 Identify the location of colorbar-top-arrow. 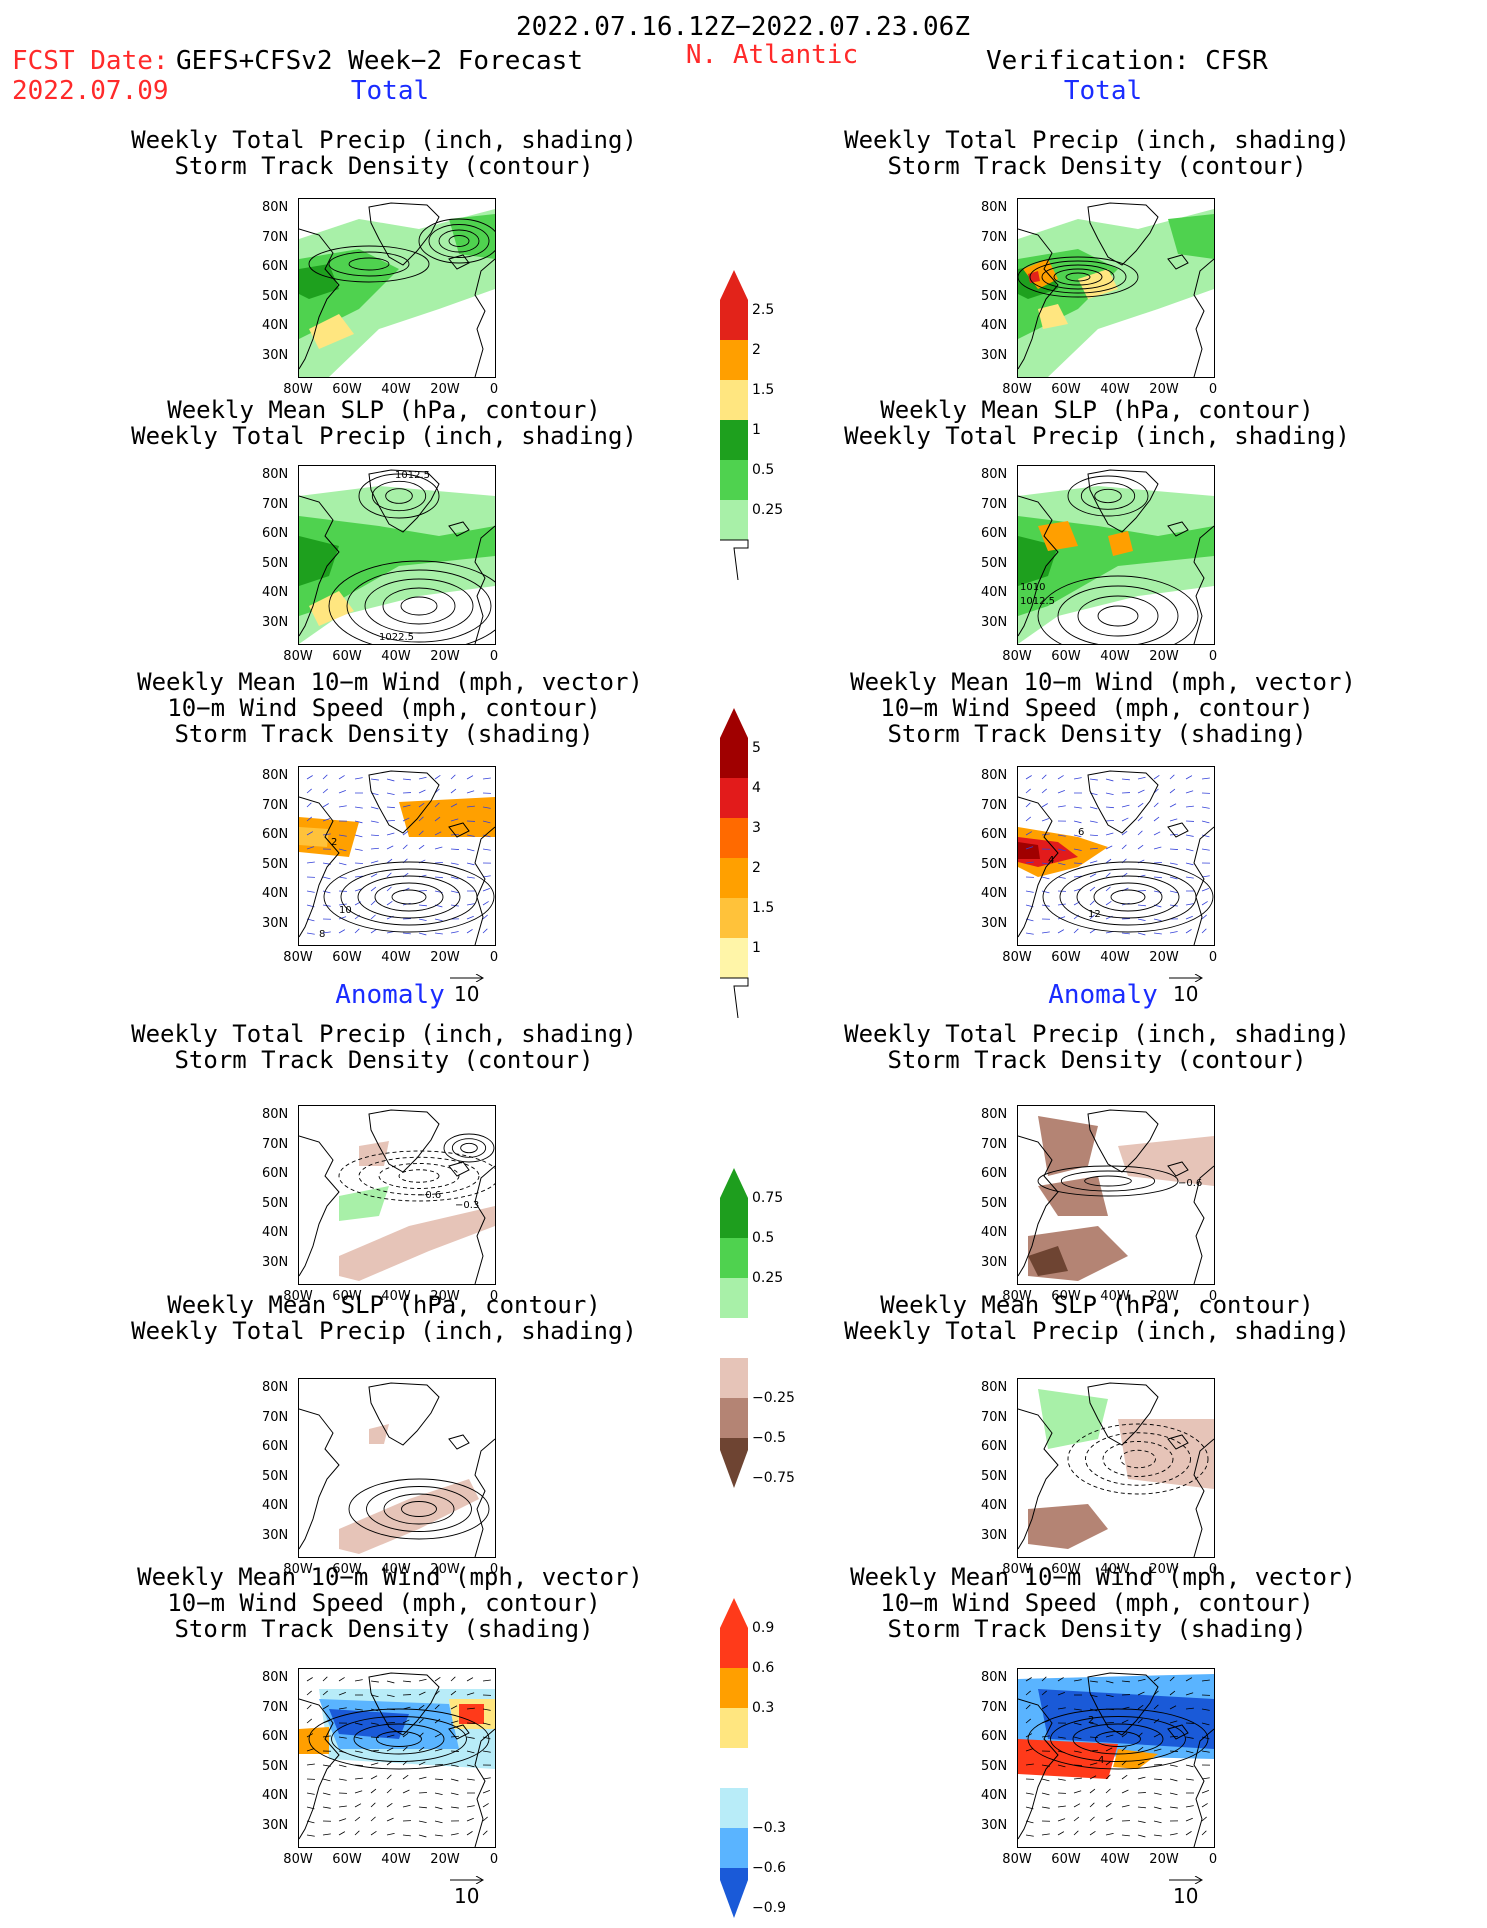
(734, 723).